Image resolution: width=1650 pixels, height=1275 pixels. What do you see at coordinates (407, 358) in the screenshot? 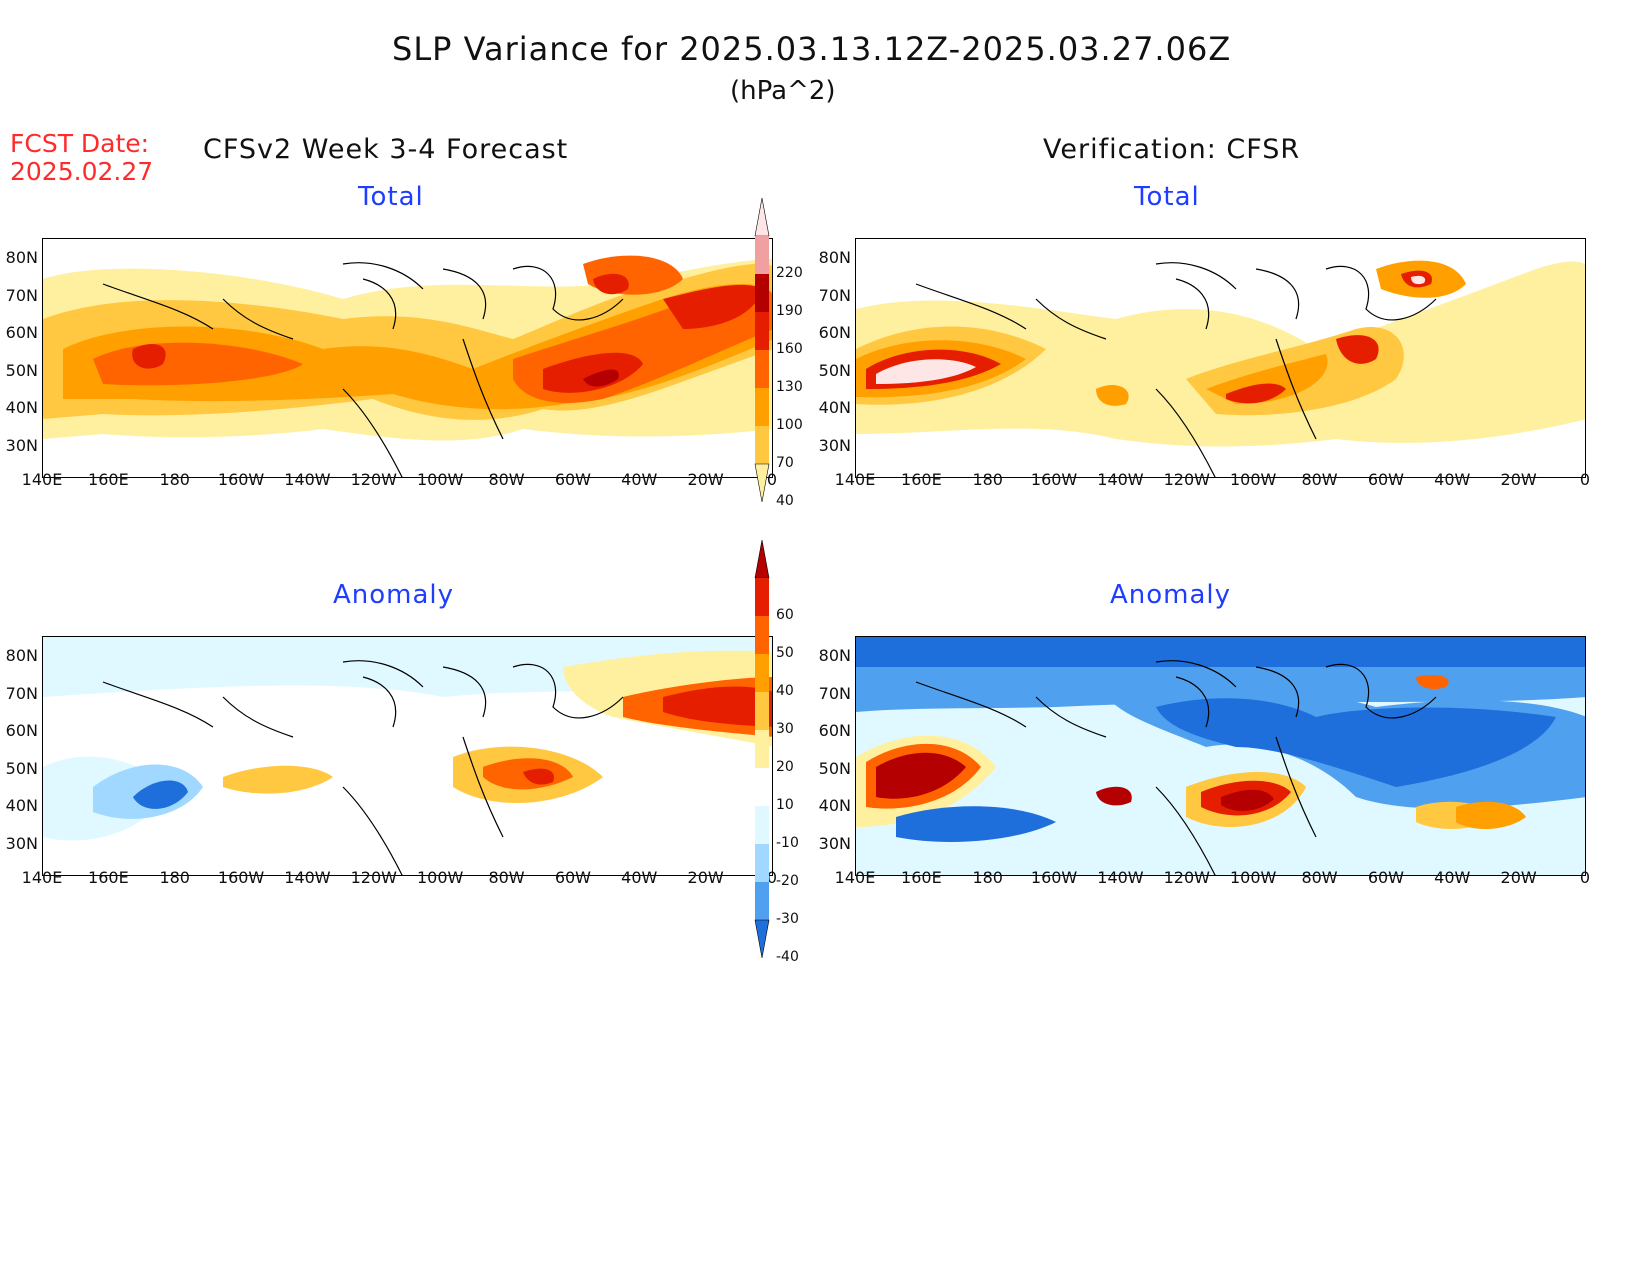
I see `map-total-forecast` at bounding box center [407, 358].